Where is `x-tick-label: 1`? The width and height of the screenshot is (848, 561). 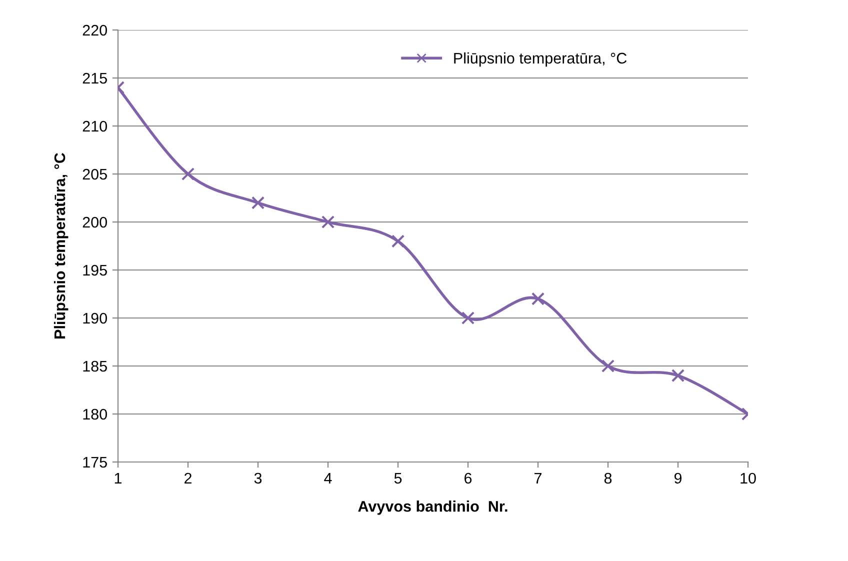
x-tick-label: 1 is located at coordinates (118, 478).